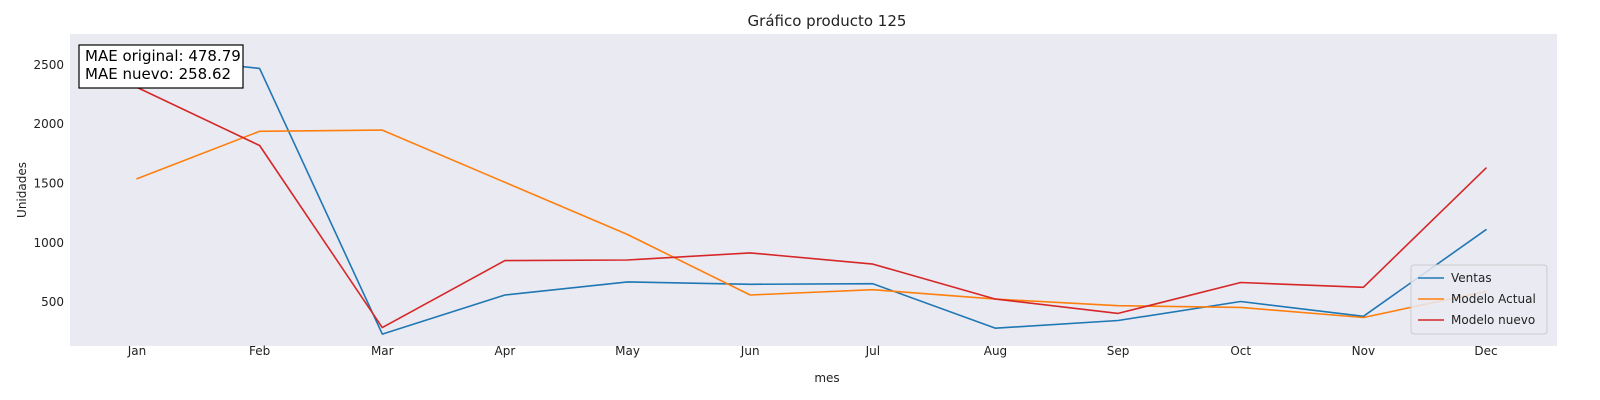 The height and width of the screenshot is (400, 1600). I want to click on chart-title: Gráfico producto 125, so click(827, 21).